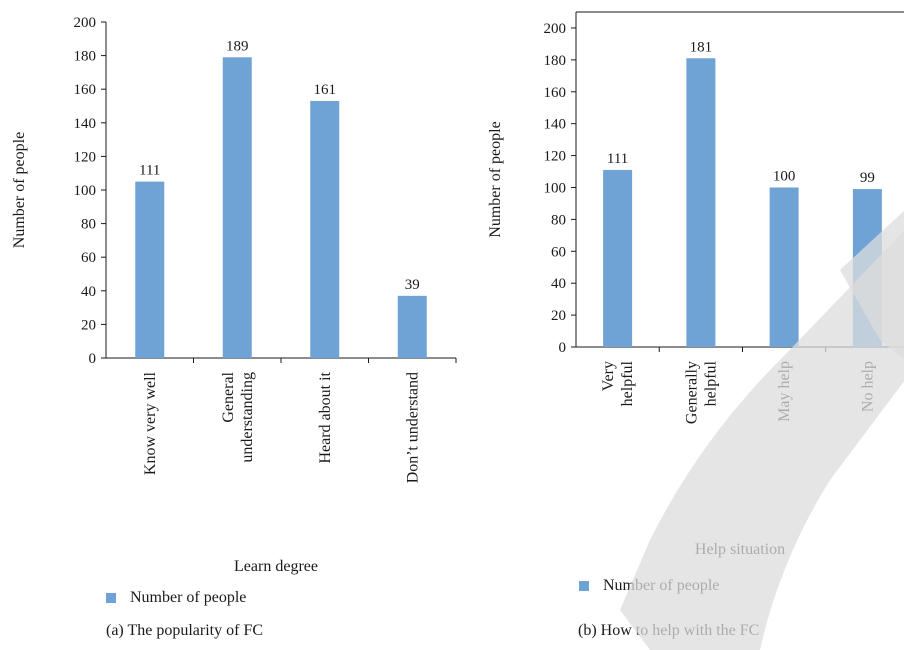 The width and height of the screenshot is (904, 650). I want to click on category-label: Know very well, so click(150, 423).